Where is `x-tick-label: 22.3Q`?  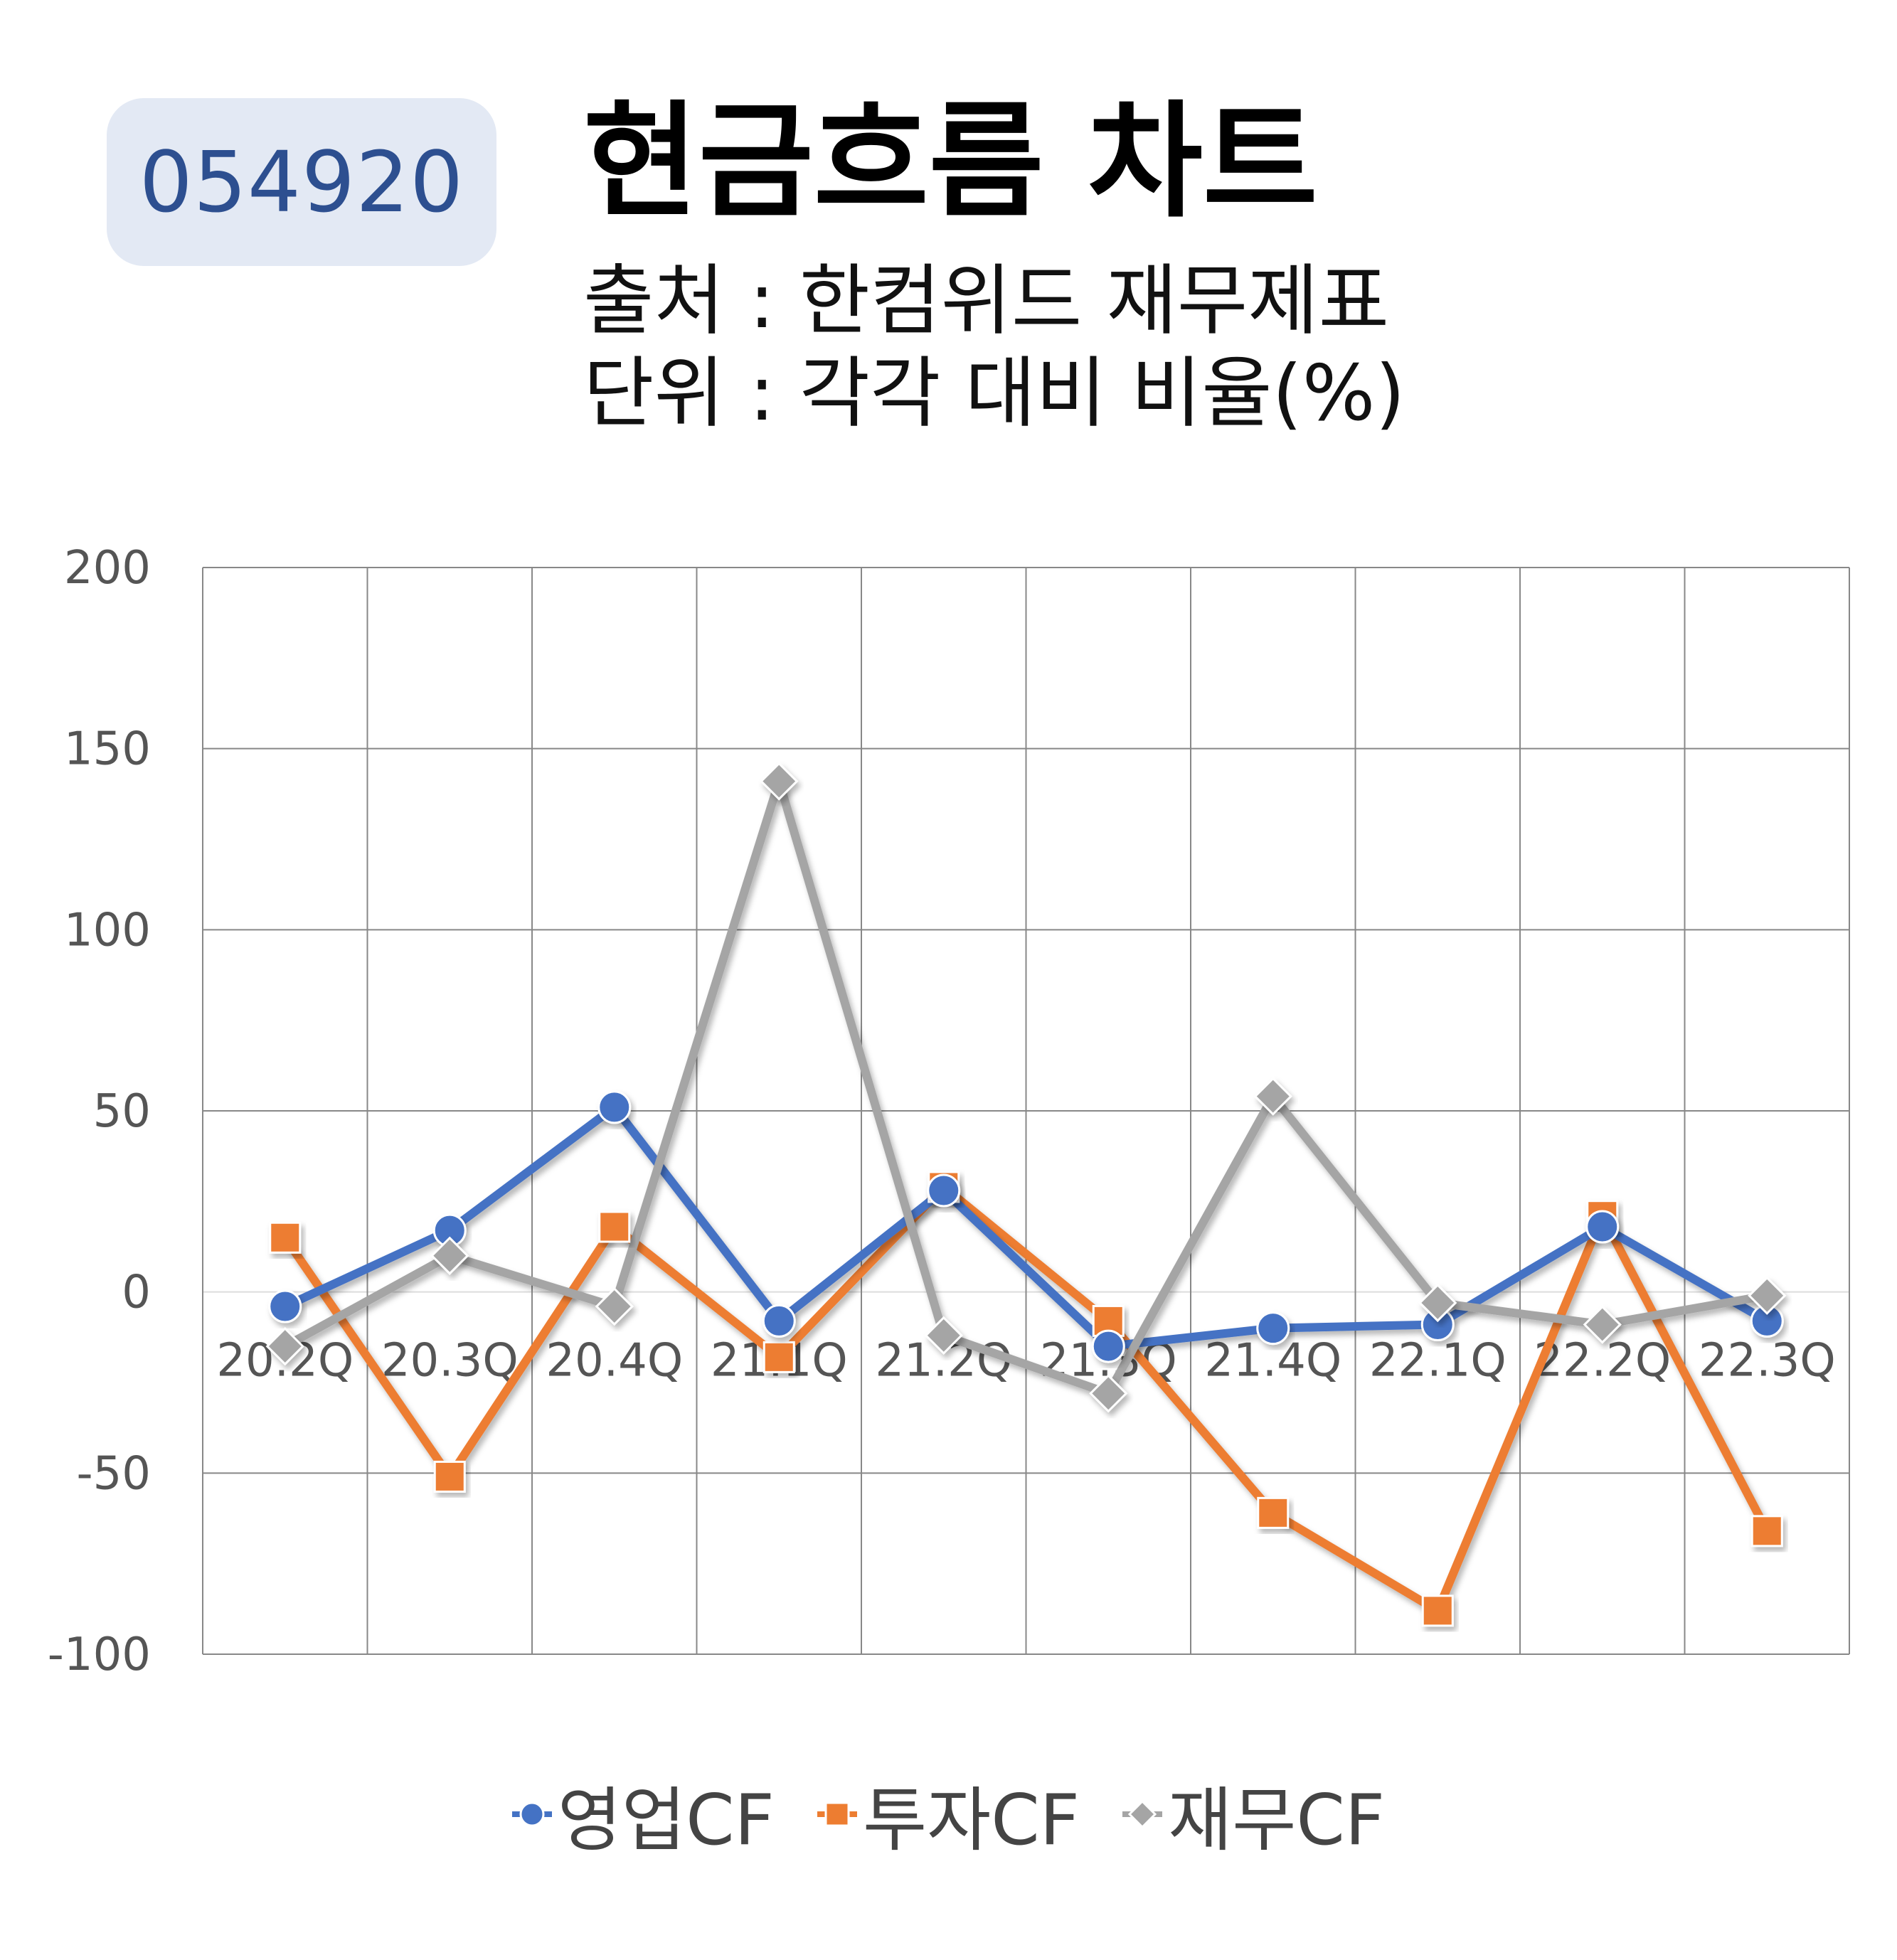 x-tick-label: 22.3Q is located at coordinates (1767, 1361).